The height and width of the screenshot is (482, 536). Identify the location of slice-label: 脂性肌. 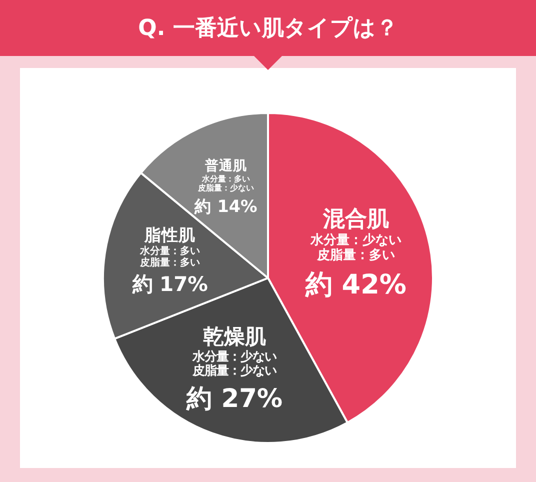
(170, 235).